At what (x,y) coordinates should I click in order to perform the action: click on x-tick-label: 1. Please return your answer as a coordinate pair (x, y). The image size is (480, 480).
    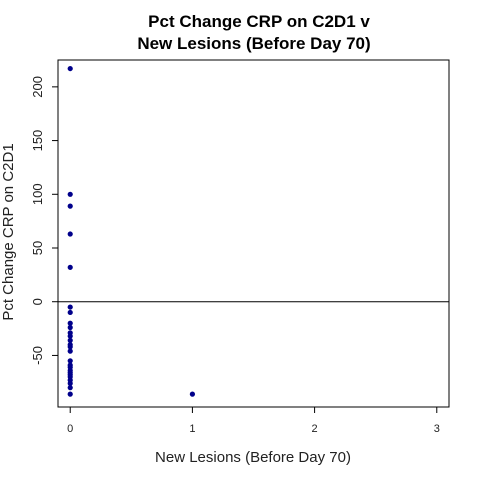
    Looking at the image, I should click on (192, 429).